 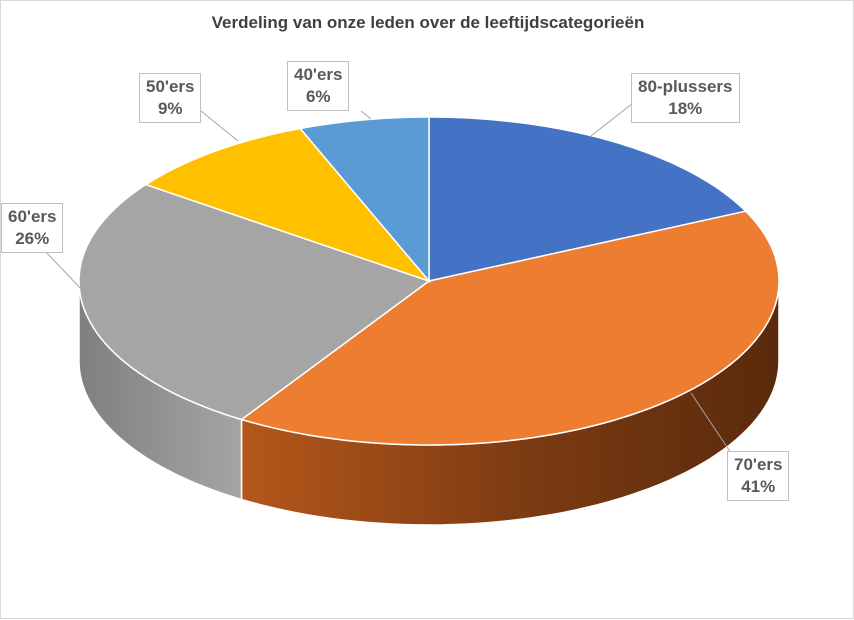 I want to click on data-label-80-plussers: 80-plussers 18%, so click(x=685, y=98).